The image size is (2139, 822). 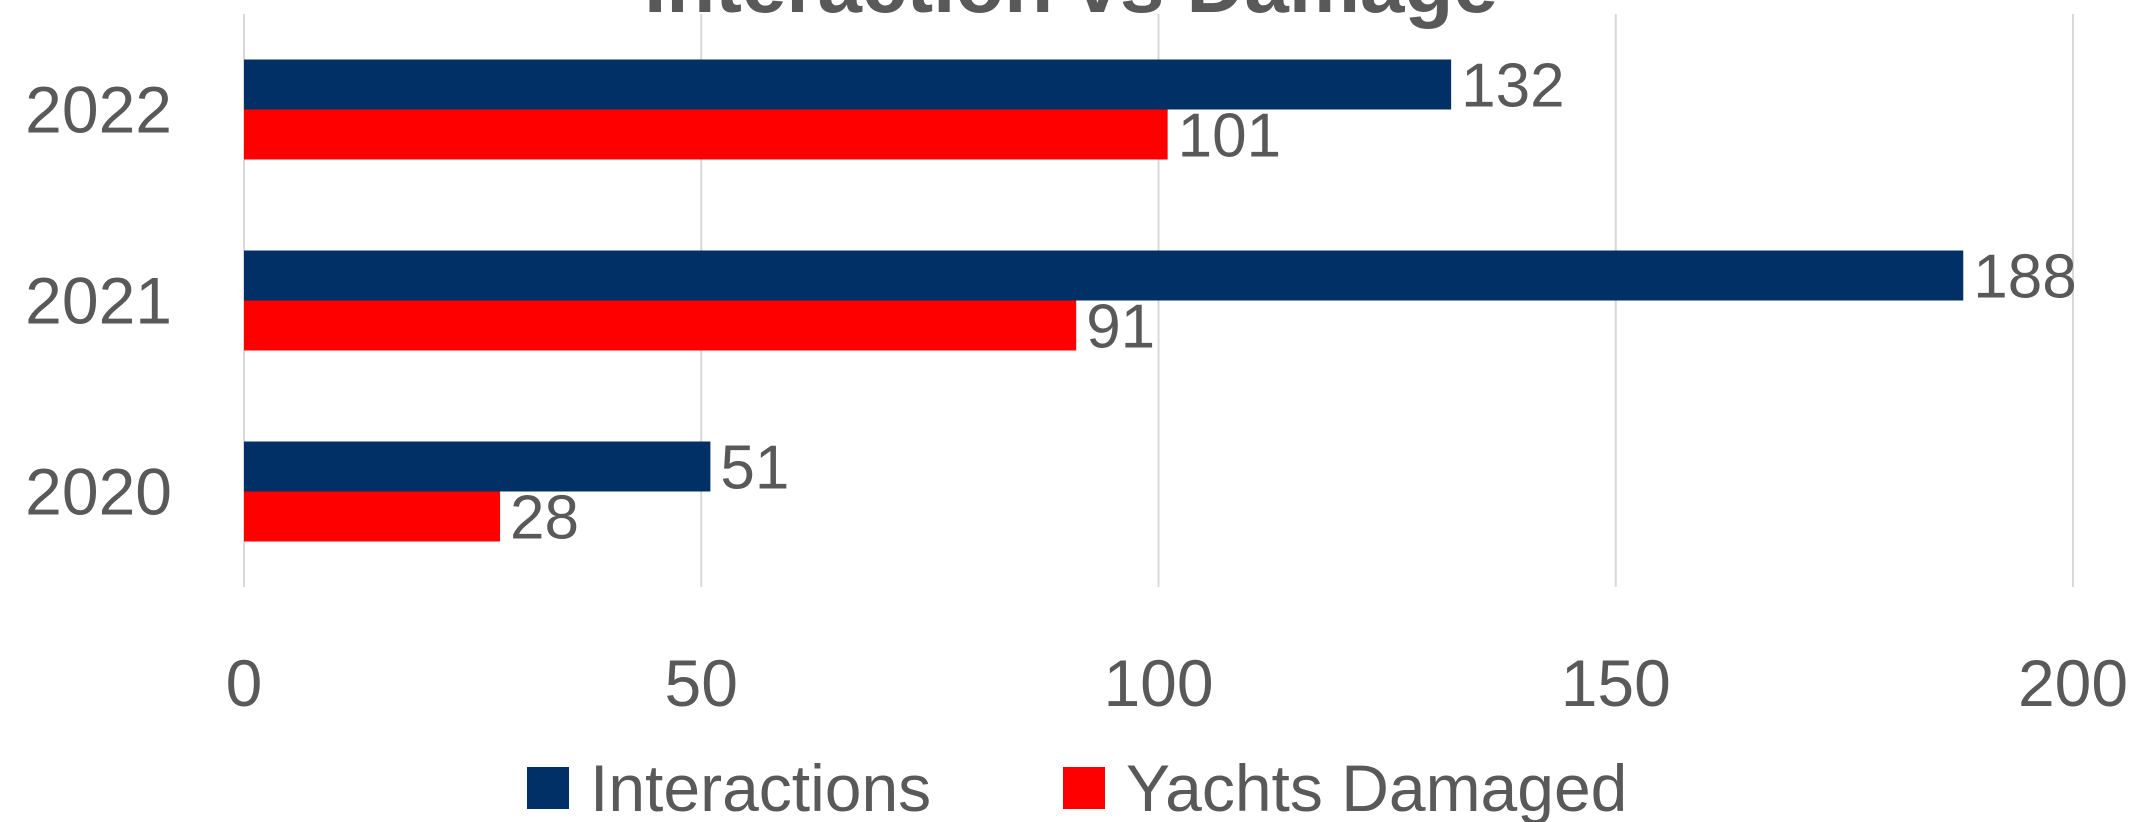 I want to click on data-label: 188, so click(x=2024, y=277).